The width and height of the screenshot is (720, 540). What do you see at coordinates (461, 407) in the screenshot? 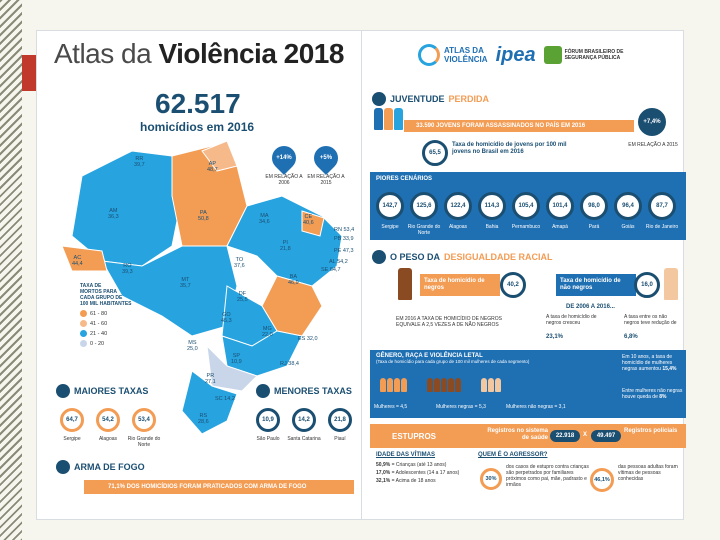
I see `black-women-rate: Mulheres negras = 5,3` at bounding box center [461, 407].